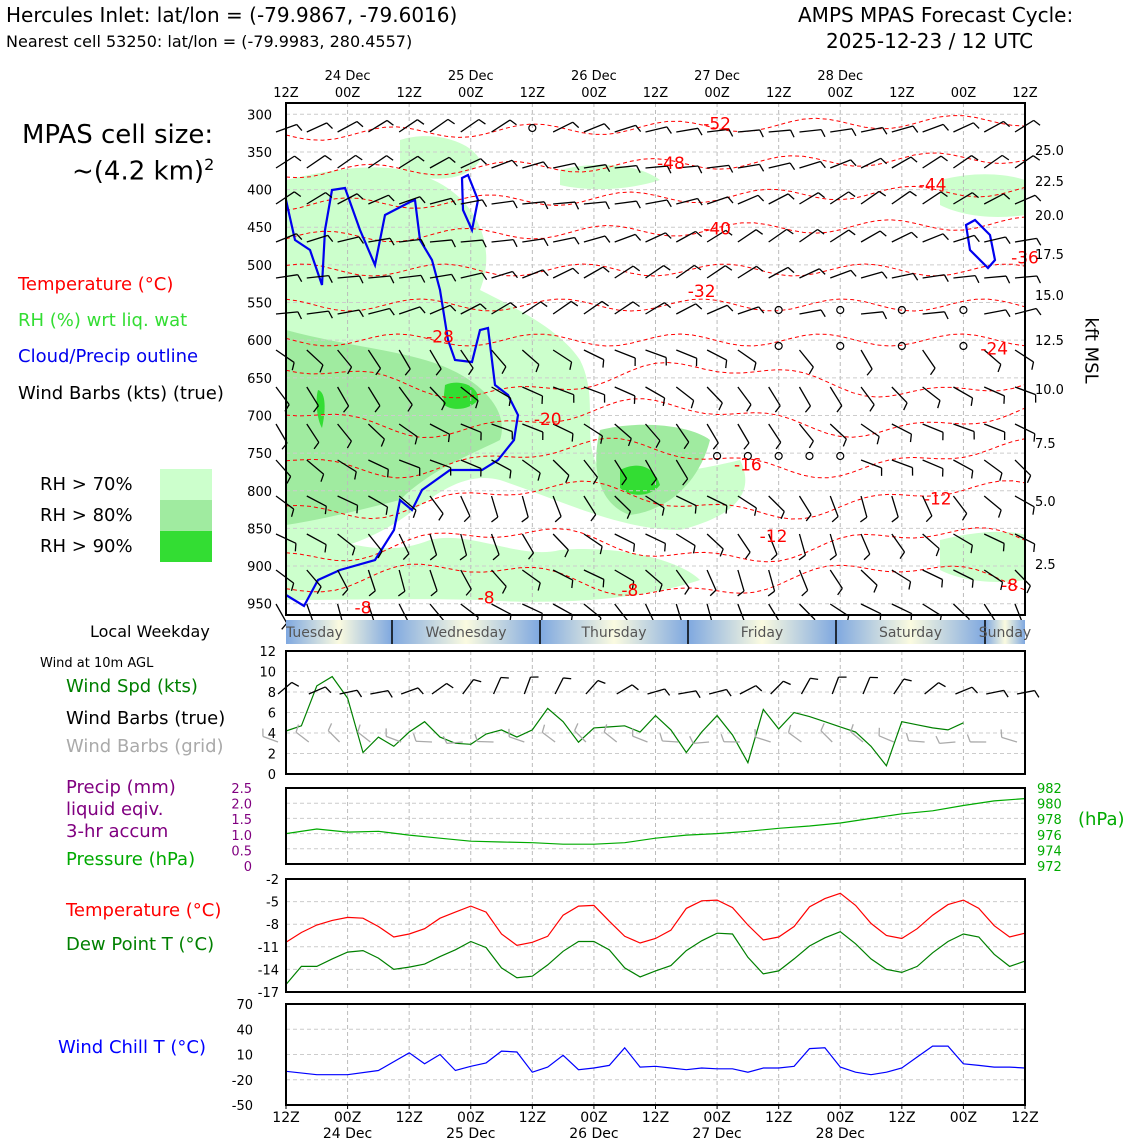  I want to click on cell-size-text: ~(4.2 km), so click(138, 171).